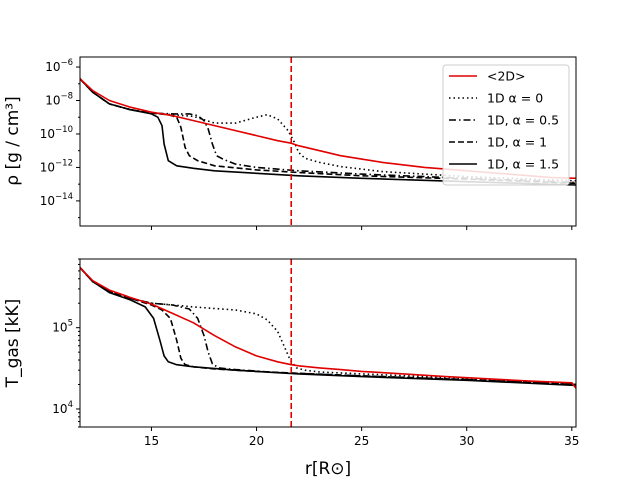 The image size is (640, 480). What do you see at coordinates (13, 141) in the screenshot?
I see `density-y-axis-label: ρ [g / cm³]` at bounding box center [13, 141].